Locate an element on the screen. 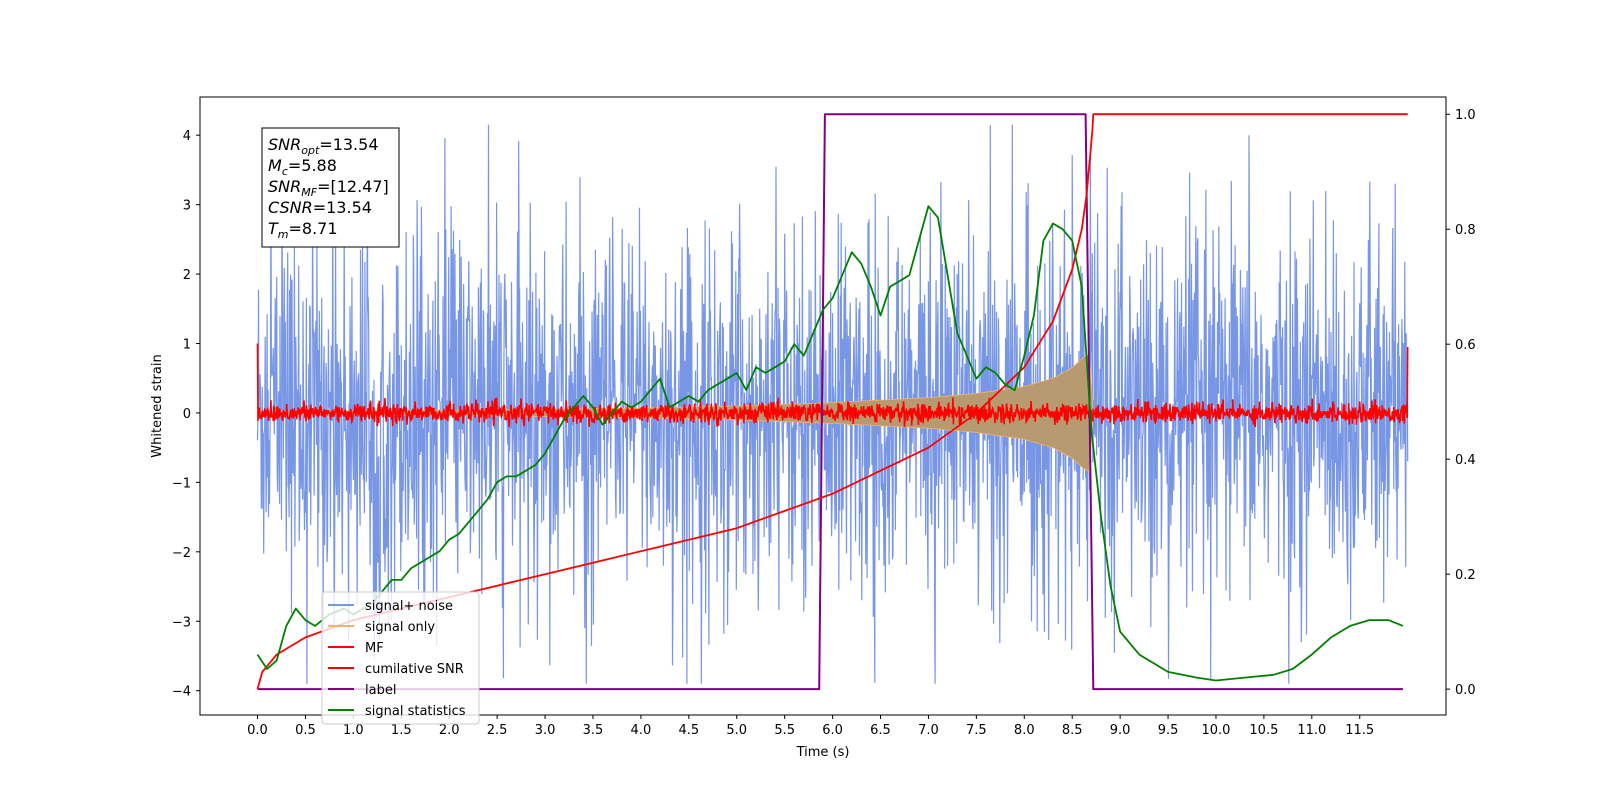 This screenshot has height=800, width=1600. annotation-line: Tm=8.71 is located at coordinates (303, 230).